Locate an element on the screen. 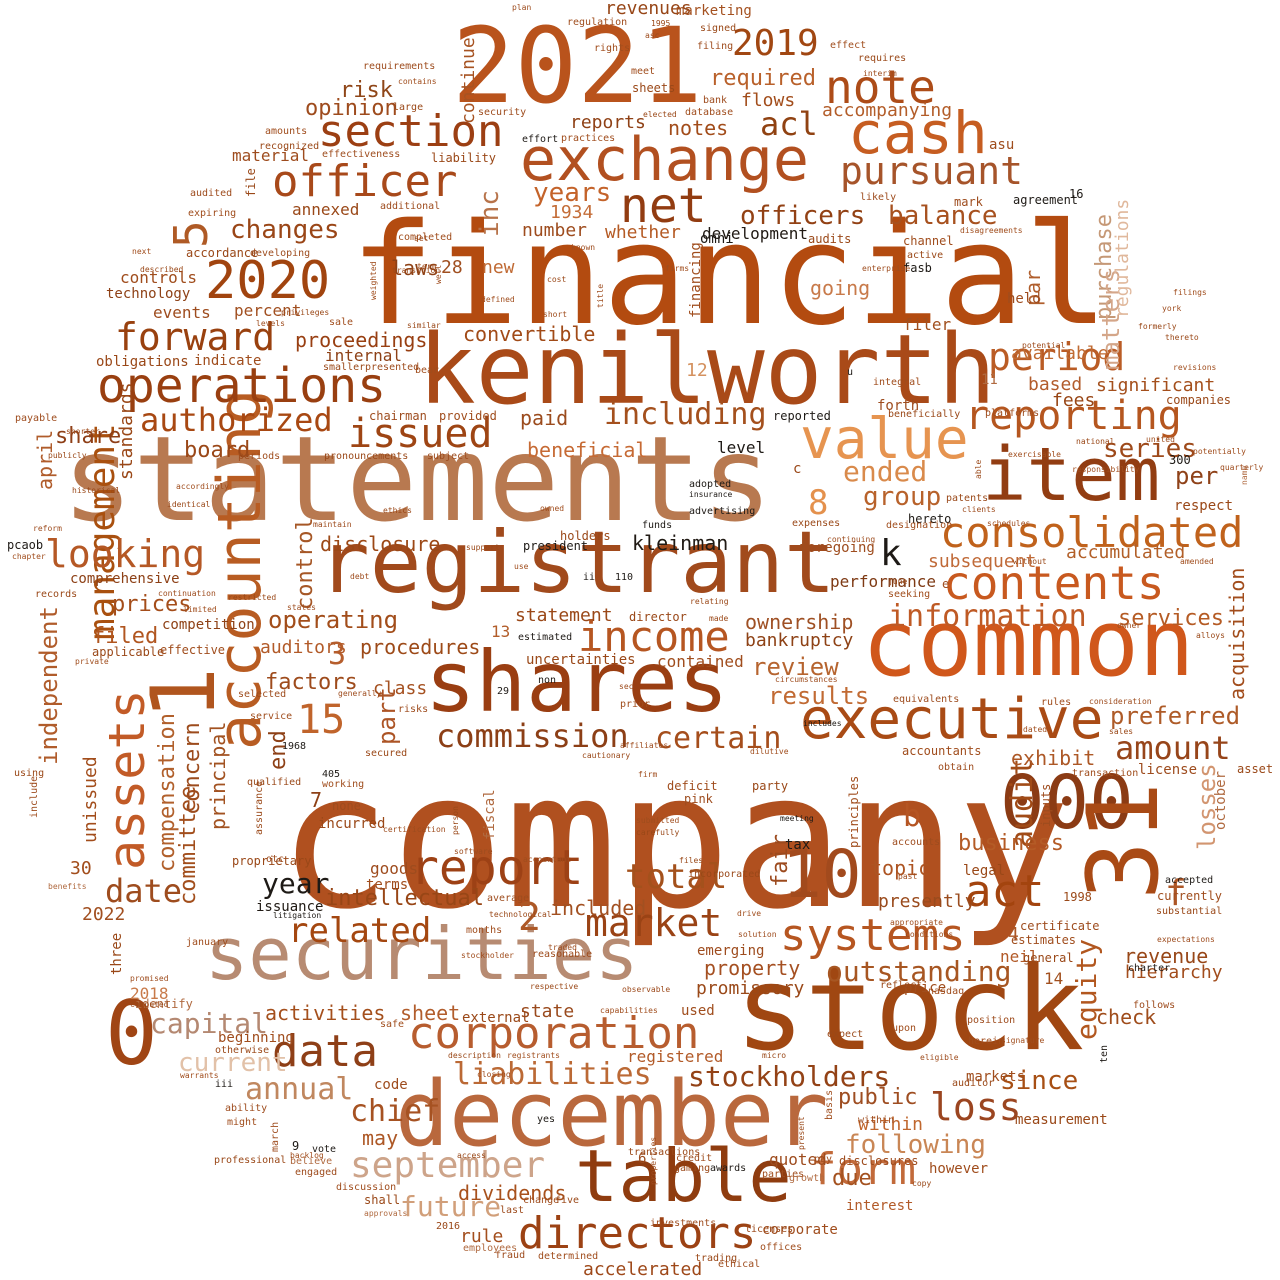 This screenshot has height=1280, width=1280. word-signature: signature is located at coordinates (1023, 1040).